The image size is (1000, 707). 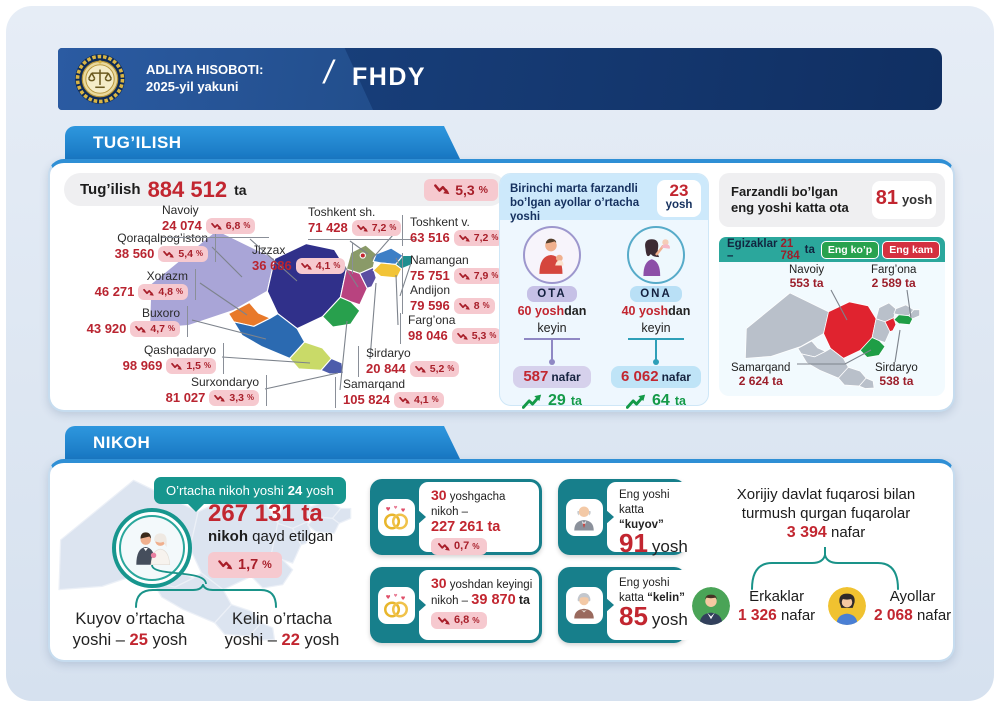 I want to click on father-with-baby-icon, so click(x=552, y=255).